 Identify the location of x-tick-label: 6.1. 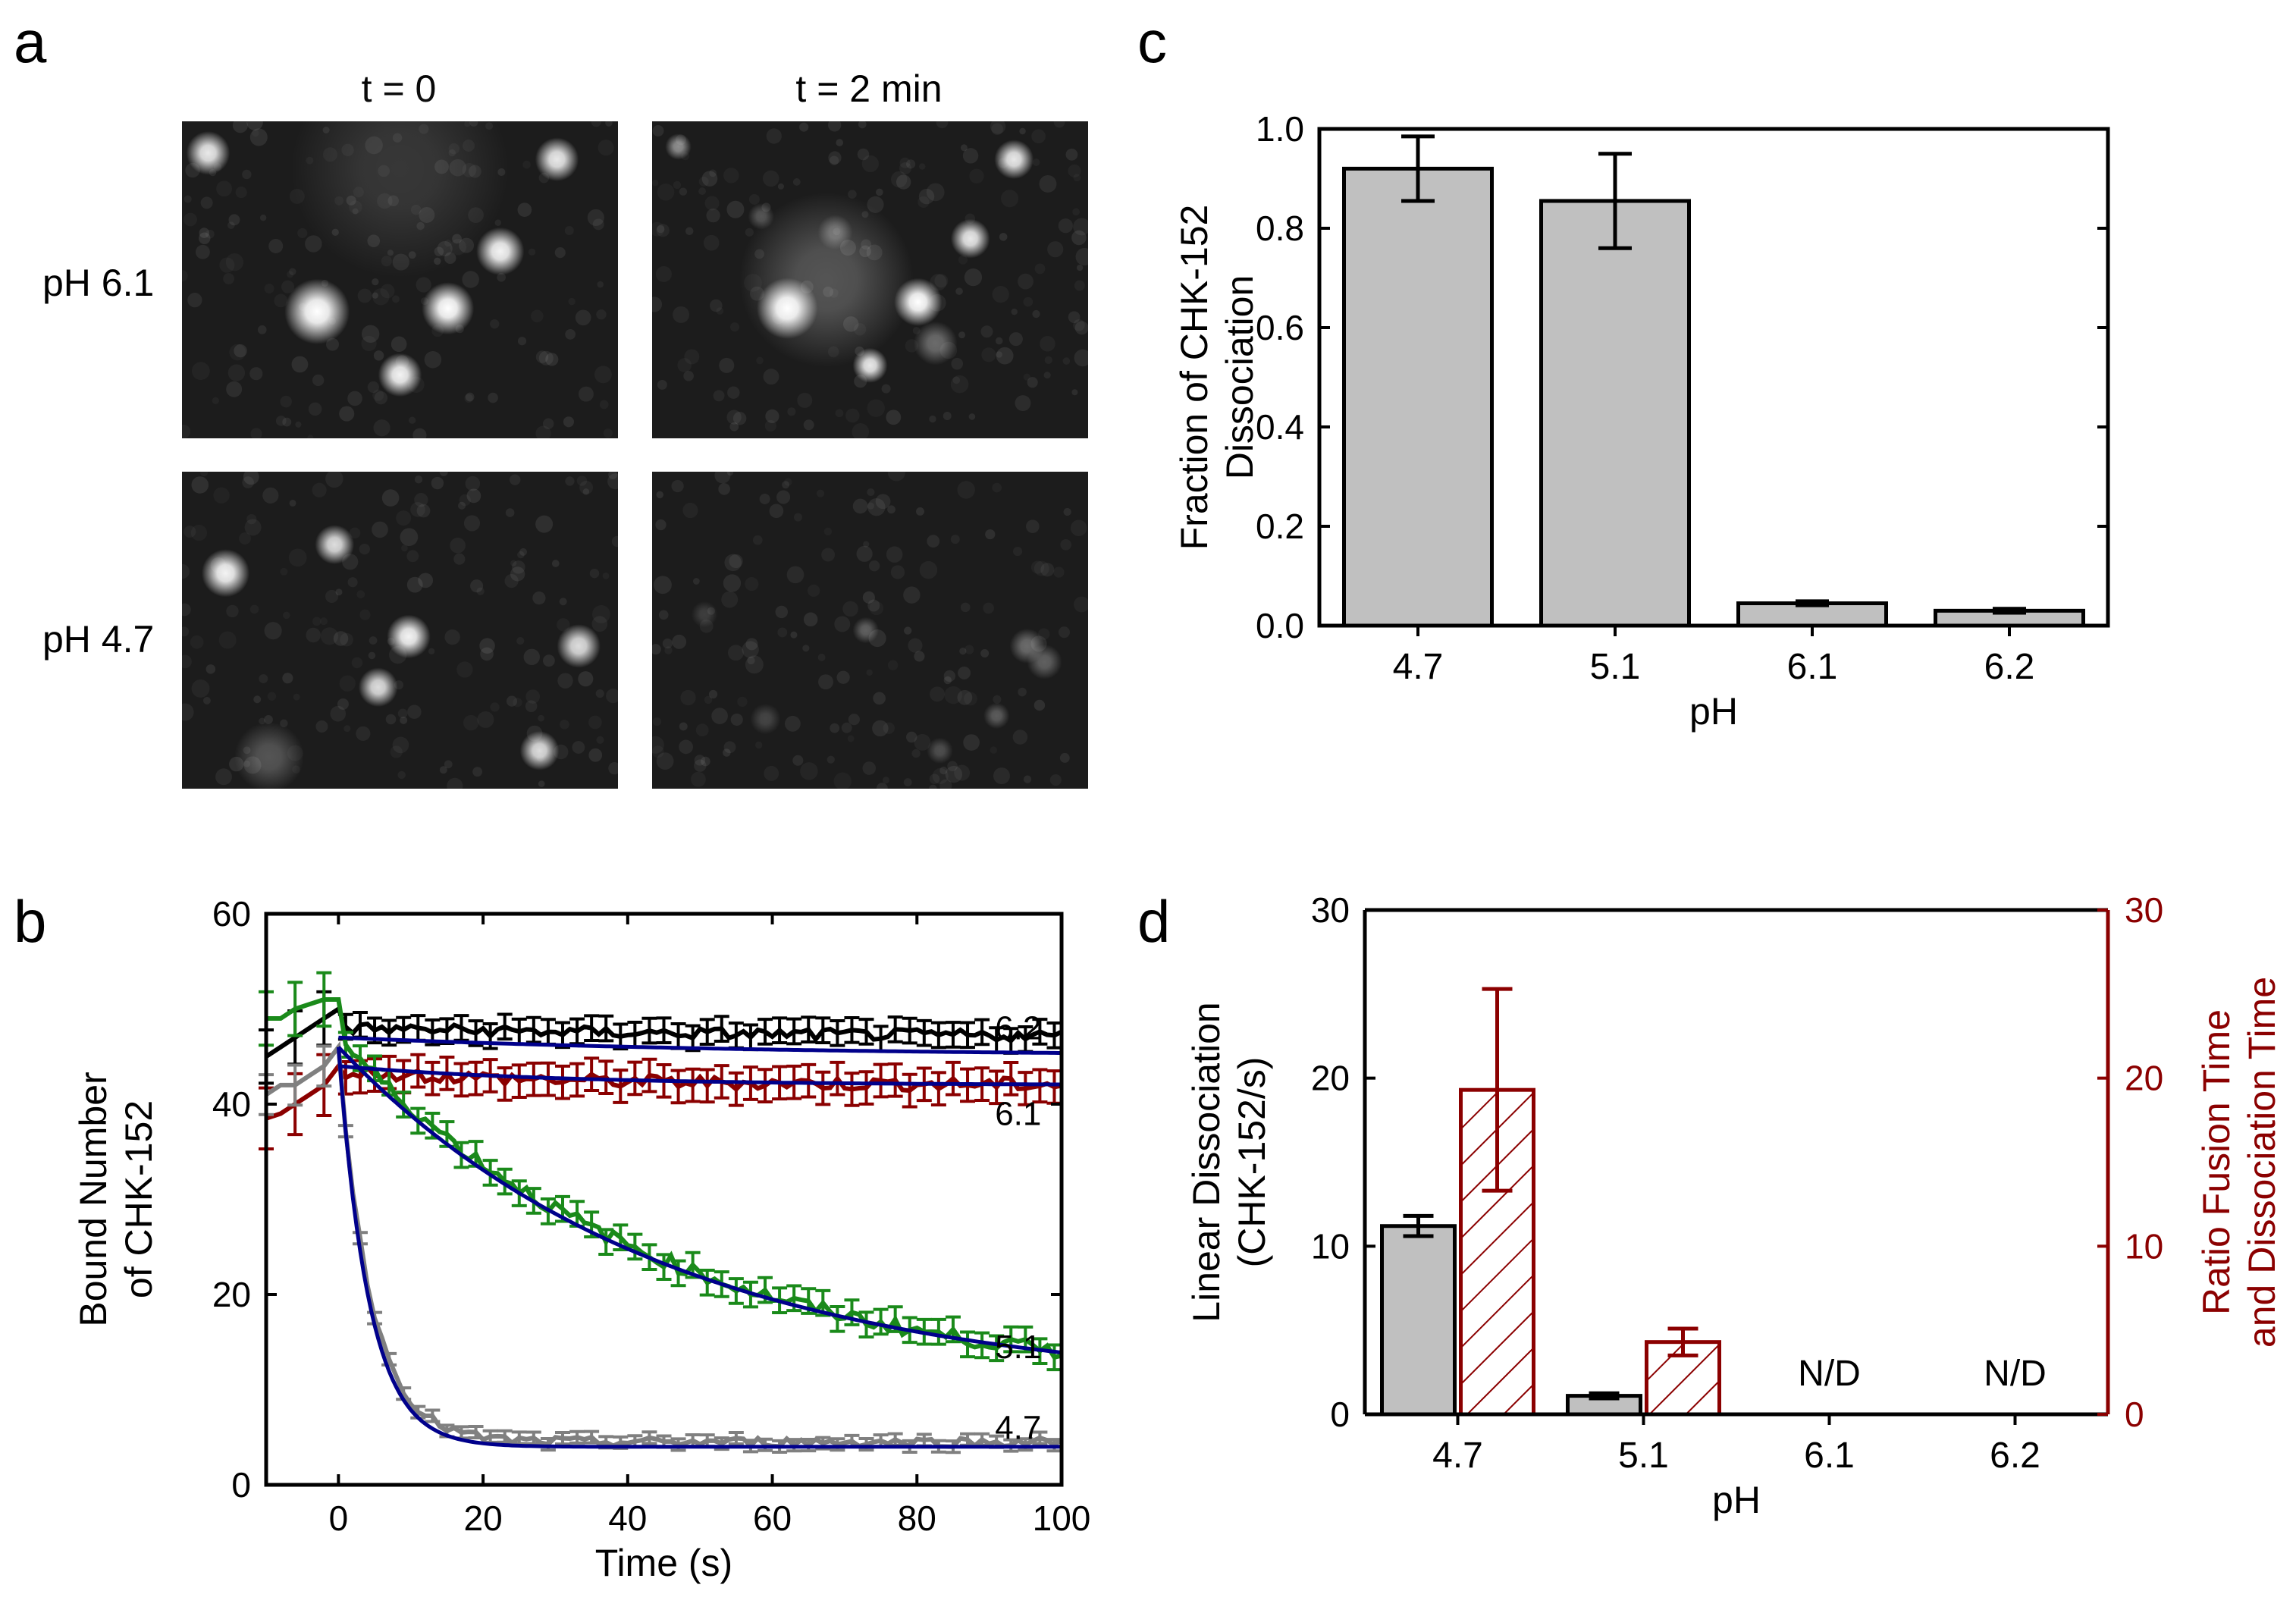
(1812, 667).